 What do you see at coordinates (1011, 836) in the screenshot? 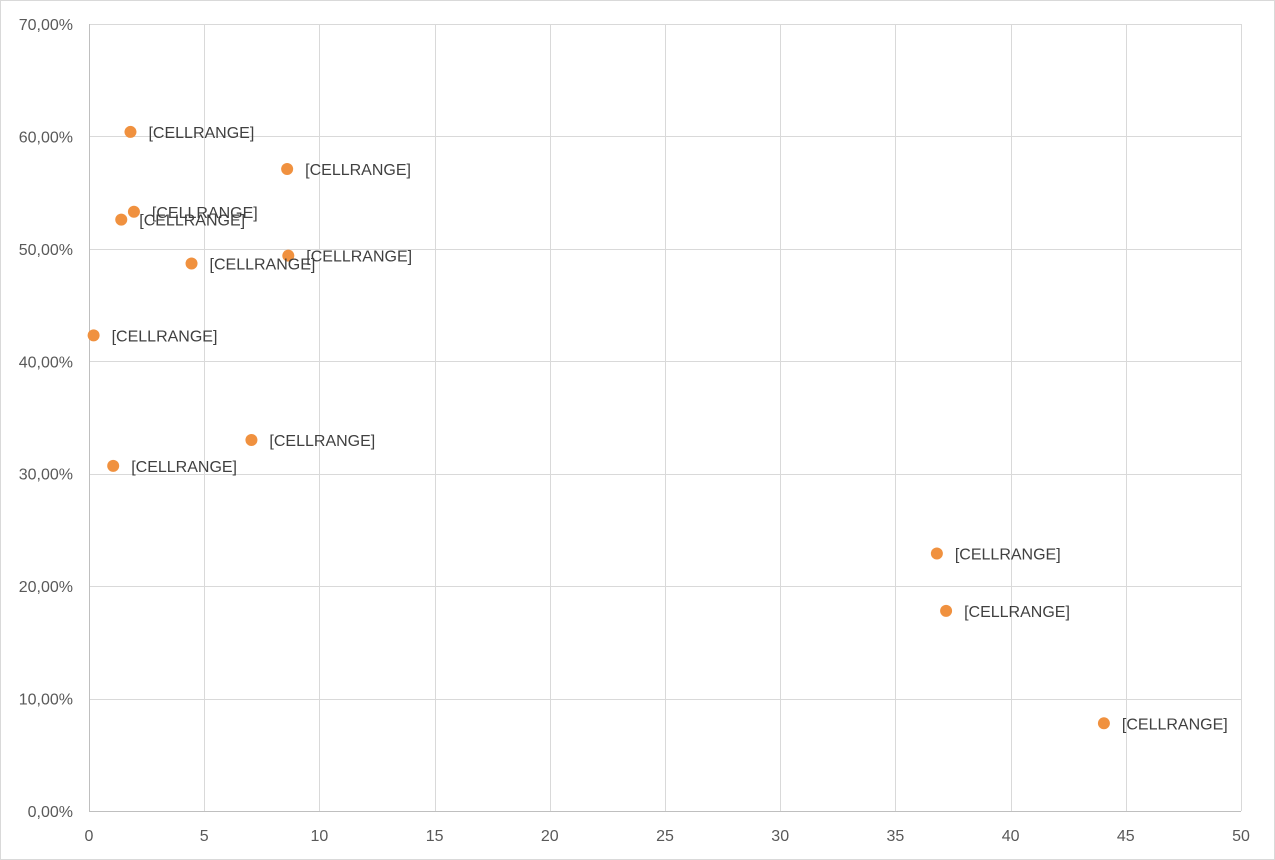
I see `x-tick-label: 40` at bounding box center [1011, 836].